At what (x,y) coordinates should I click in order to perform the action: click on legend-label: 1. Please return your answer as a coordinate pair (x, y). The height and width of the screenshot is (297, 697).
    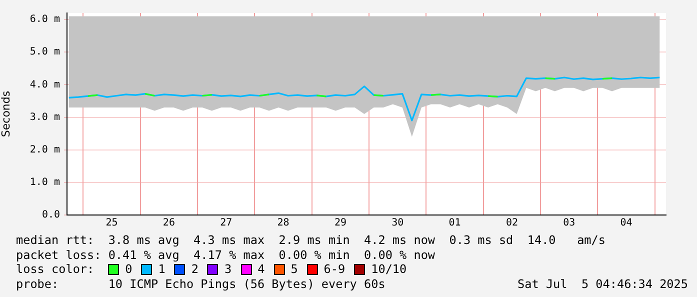
    Looking at the image, I should click on (162, 269).